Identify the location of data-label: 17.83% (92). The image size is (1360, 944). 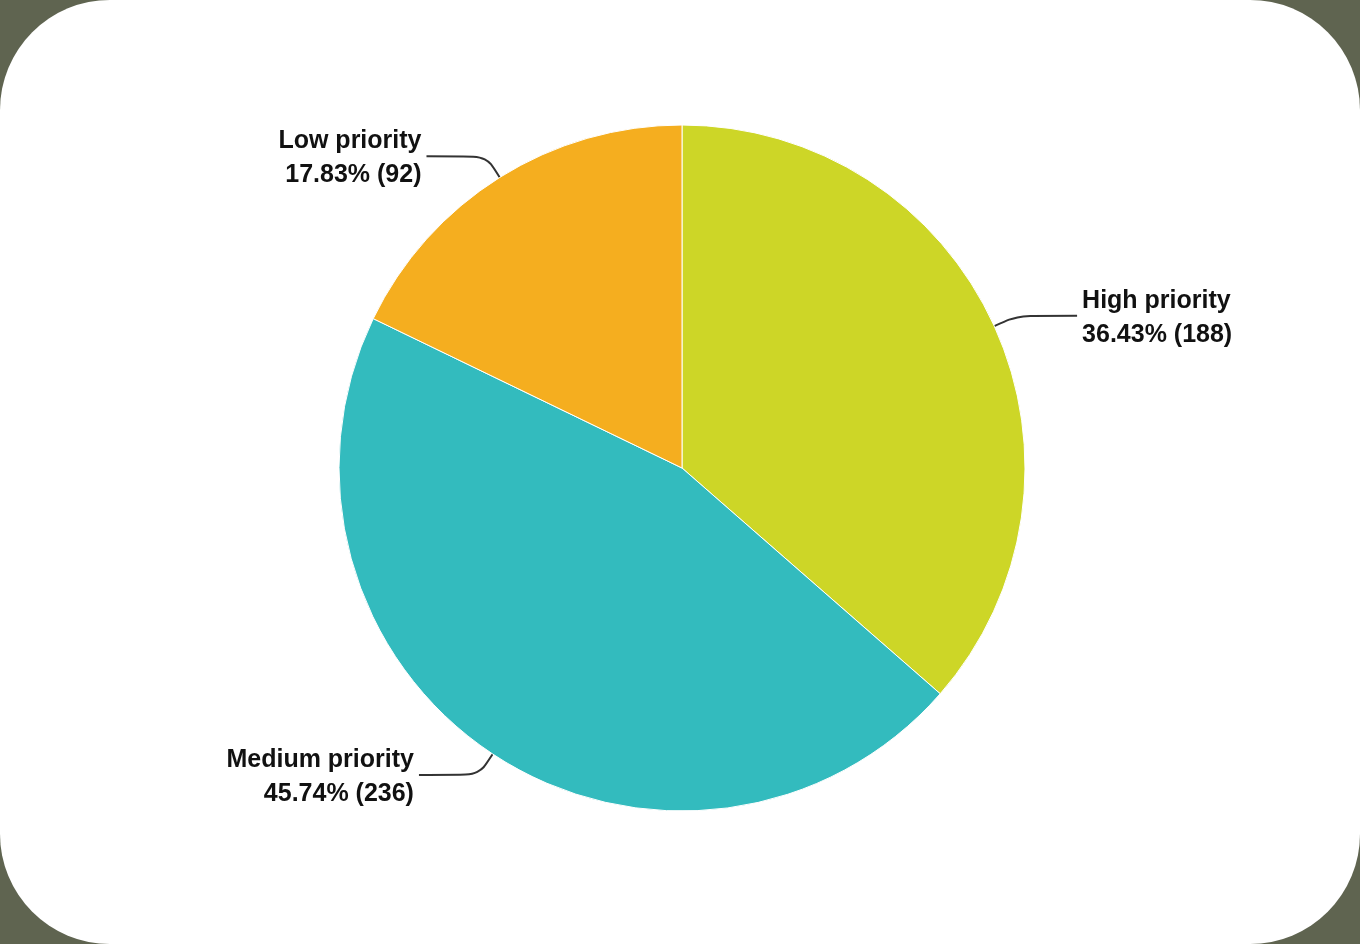
(353, 173).